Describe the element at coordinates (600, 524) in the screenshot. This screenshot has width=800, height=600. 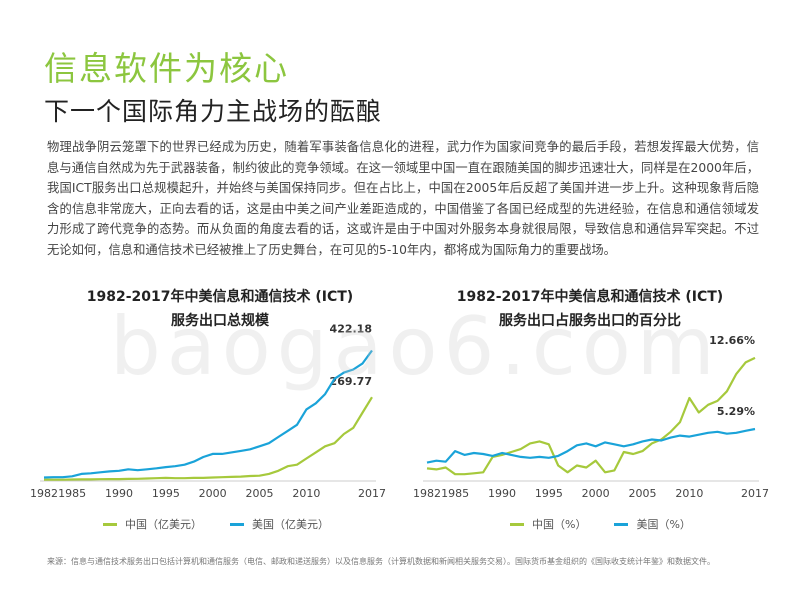
I see `chart-2-legend: 中国（%） 美国（%）` at that location.